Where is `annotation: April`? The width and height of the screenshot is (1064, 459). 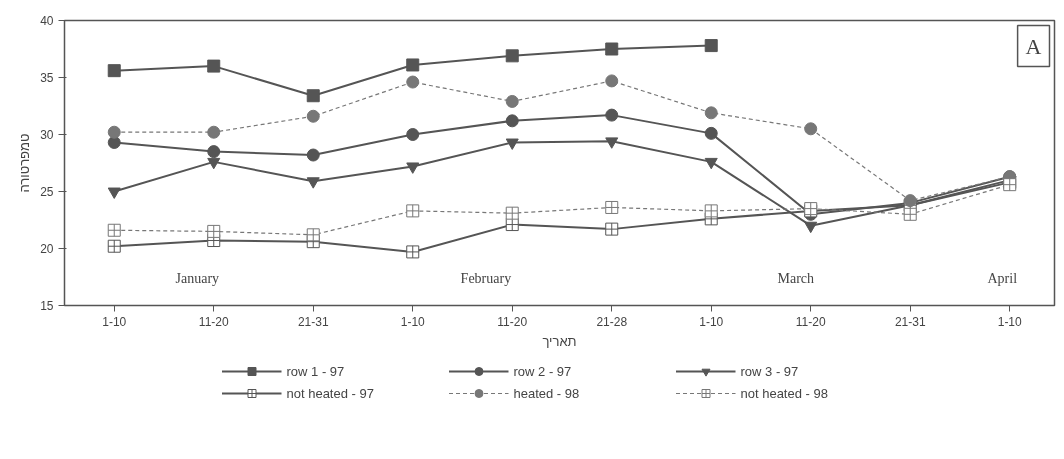 annotation: April is located at coordinates (1002, 278).